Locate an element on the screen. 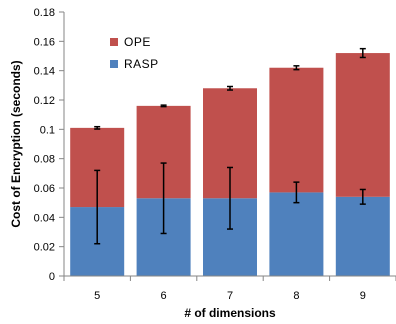 Image resolution: width=396 pixels, height=324 pixels. legend-label-rasp: RASP is located at coordinates (141, 64).